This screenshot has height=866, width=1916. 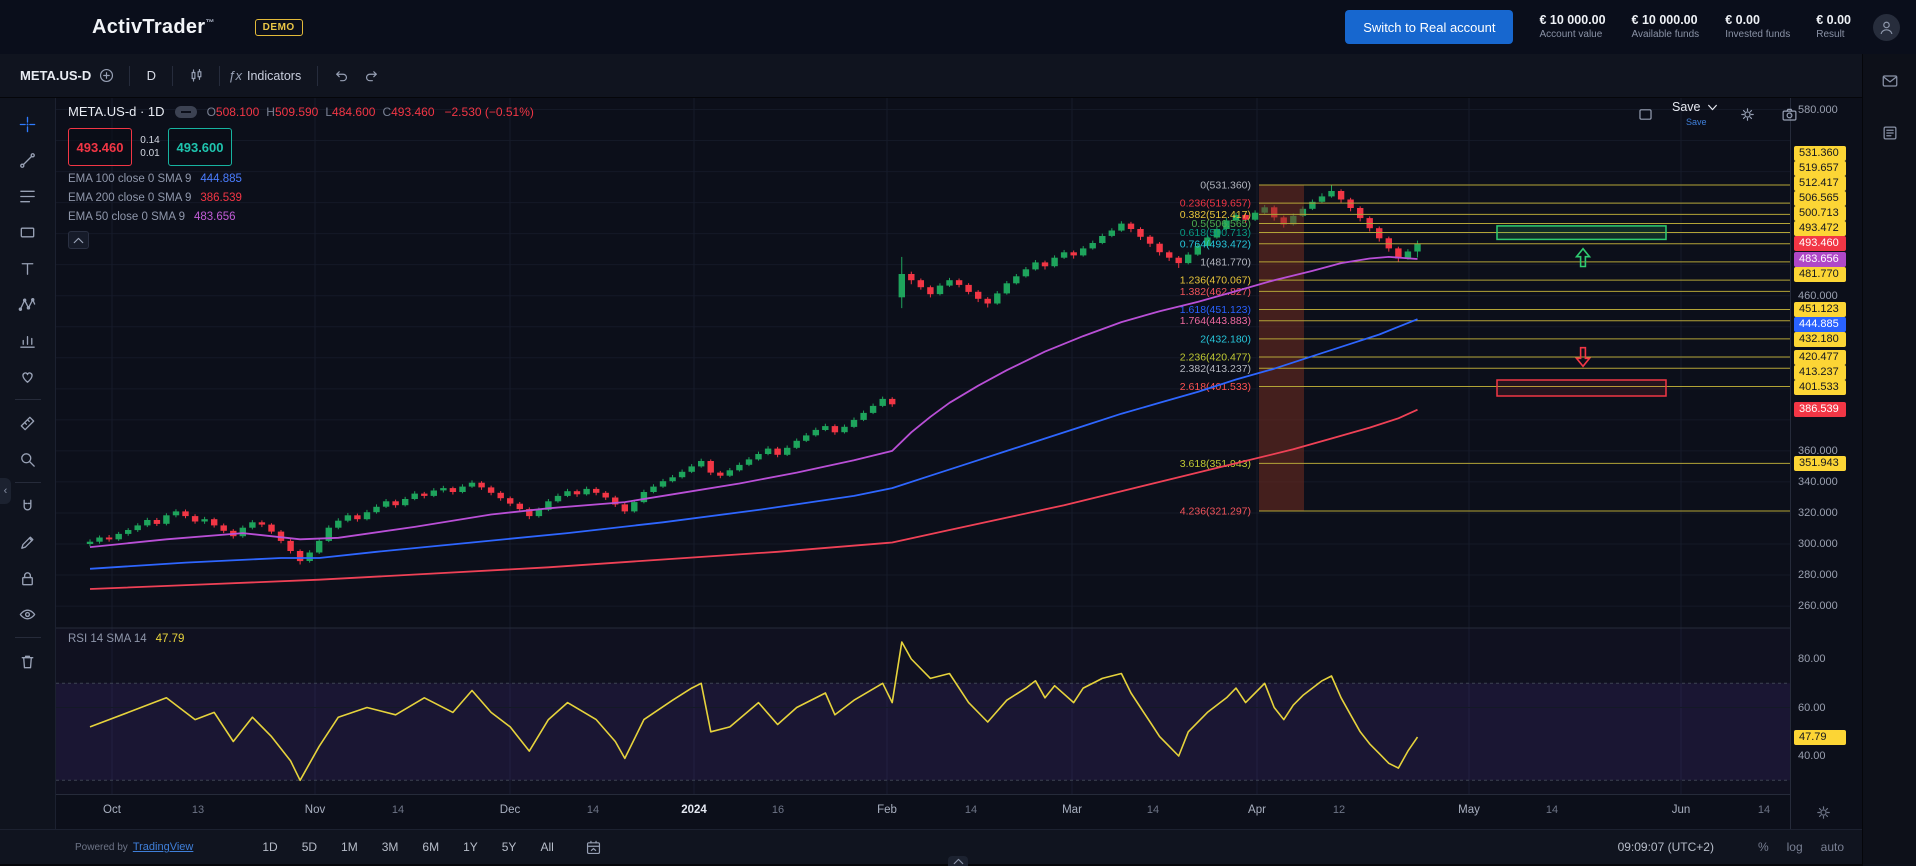 I want to click on tool-measure, so click(x=28, y=423).